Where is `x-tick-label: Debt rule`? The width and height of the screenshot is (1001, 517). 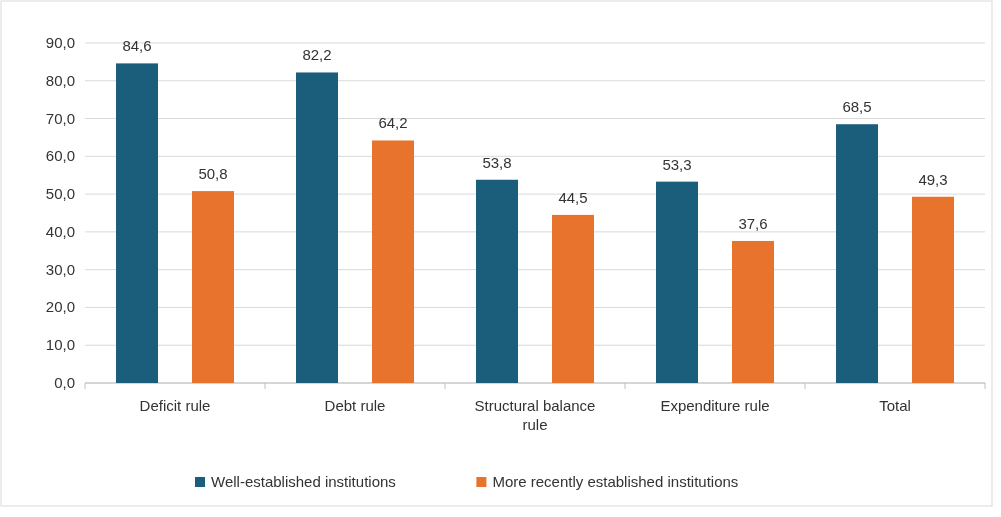
x-tick-label: Debt rule is located at coordinates (355, 405).